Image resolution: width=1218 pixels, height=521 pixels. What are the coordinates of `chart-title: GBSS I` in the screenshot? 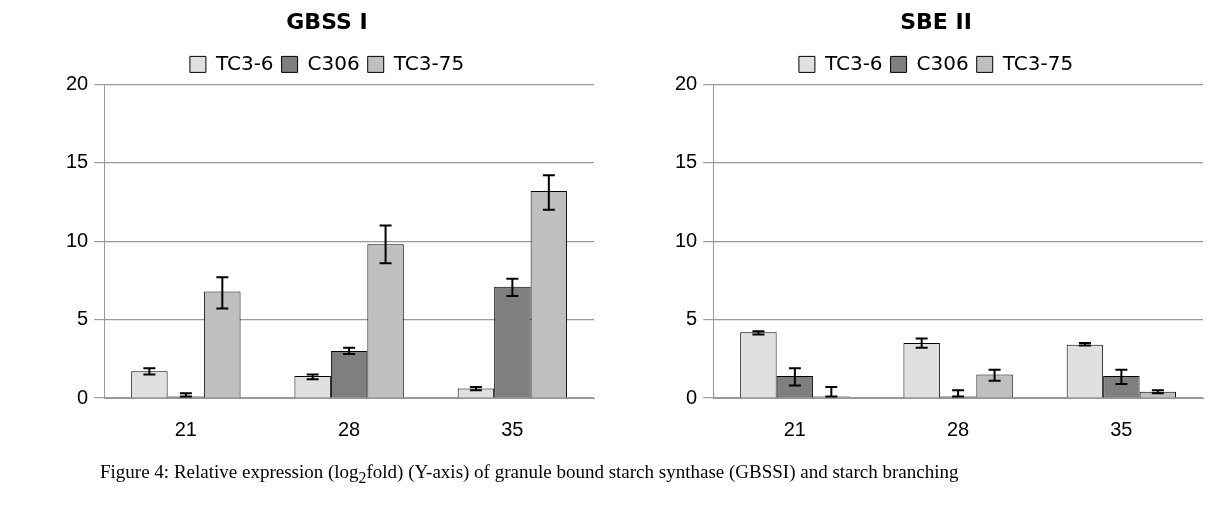 It's located at (327, 21).